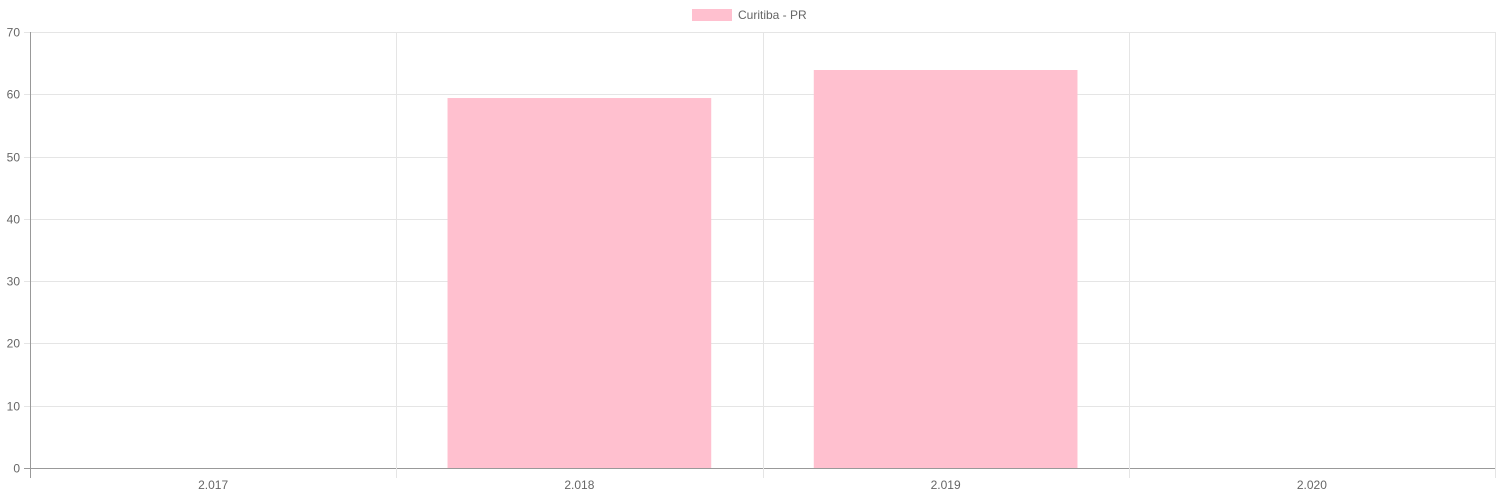 The height and width of the screenshot is (497, 1502). I want to click on y-tick-label: 70, so click(14, 33).